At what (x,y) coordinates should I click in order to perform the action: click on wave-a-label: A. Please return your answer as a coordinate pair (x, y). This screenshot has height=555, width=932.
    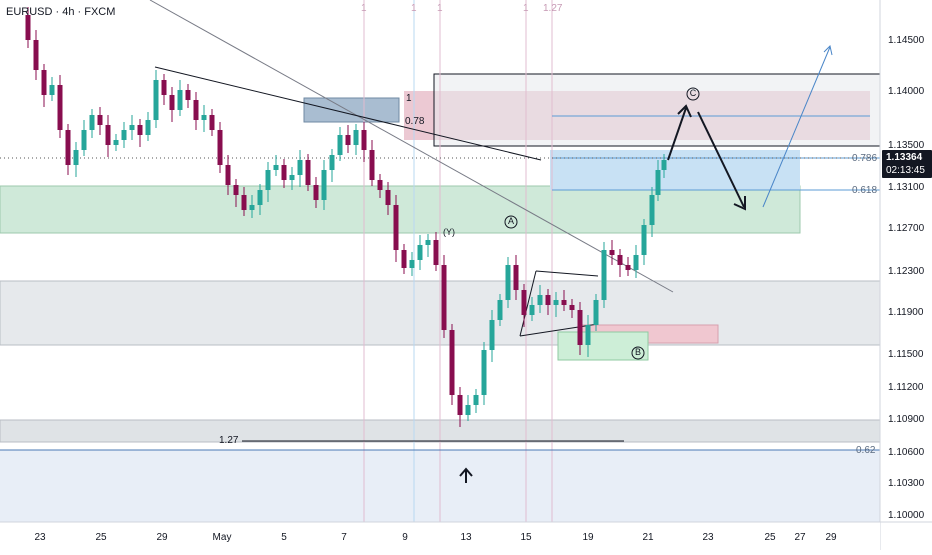
    Looking at the image, I should click on (510, 221).